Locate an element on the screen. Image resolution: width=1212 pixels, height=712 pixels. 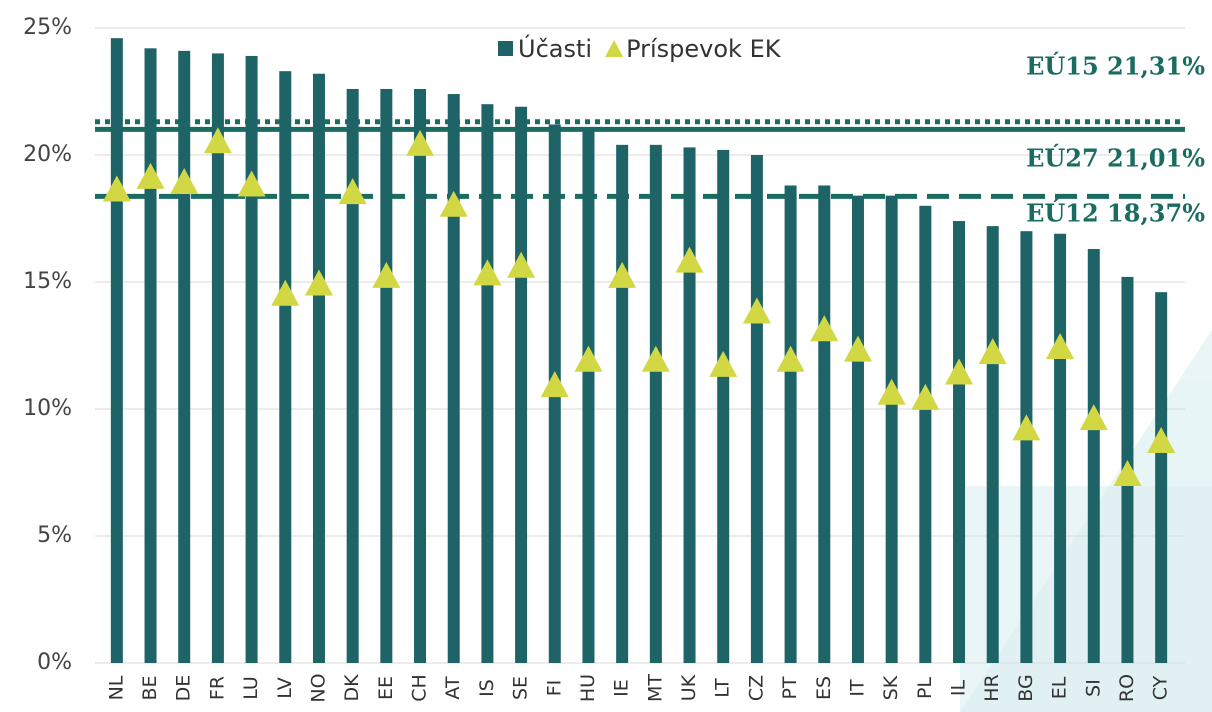
x-tick-label: SI is located at coordinates (1093, 688).